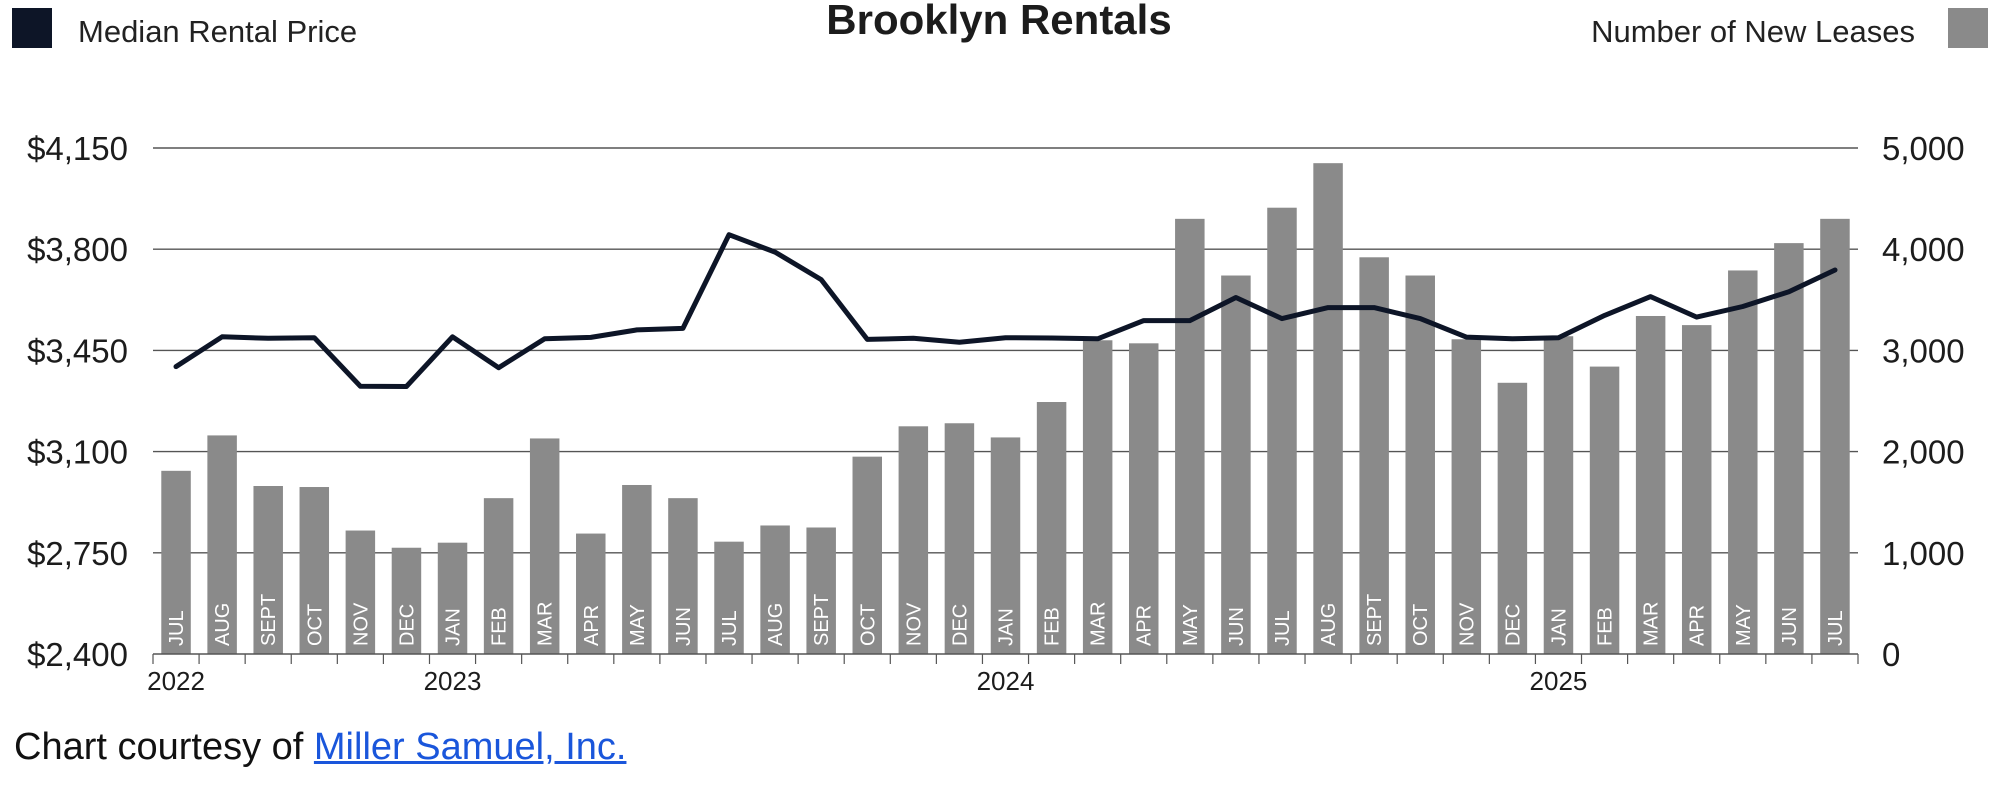 This screenshot has width=1998, height=794. I want to click on x-axis: 2022 2023 2024 2025, so click(1003, 674).